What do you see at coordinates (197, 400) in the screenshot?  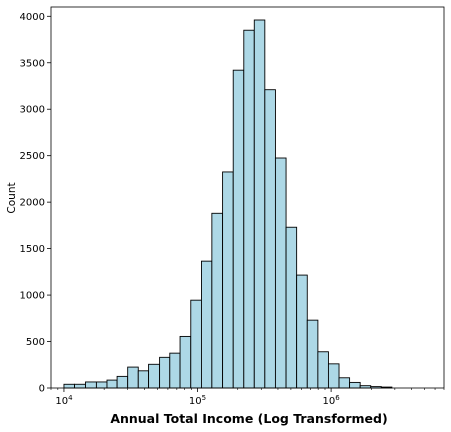 I see `x-tick-label: 10⁵` at bounding box center [197, 400].